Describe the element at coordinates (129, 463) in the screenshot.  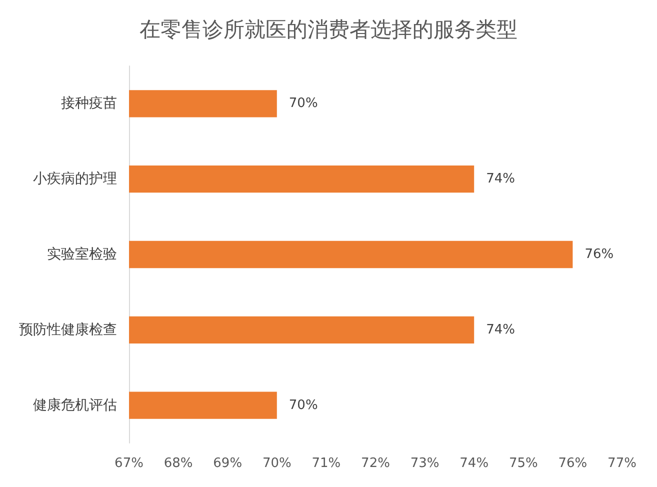
I see `x-tick-label: 67%` at that location.